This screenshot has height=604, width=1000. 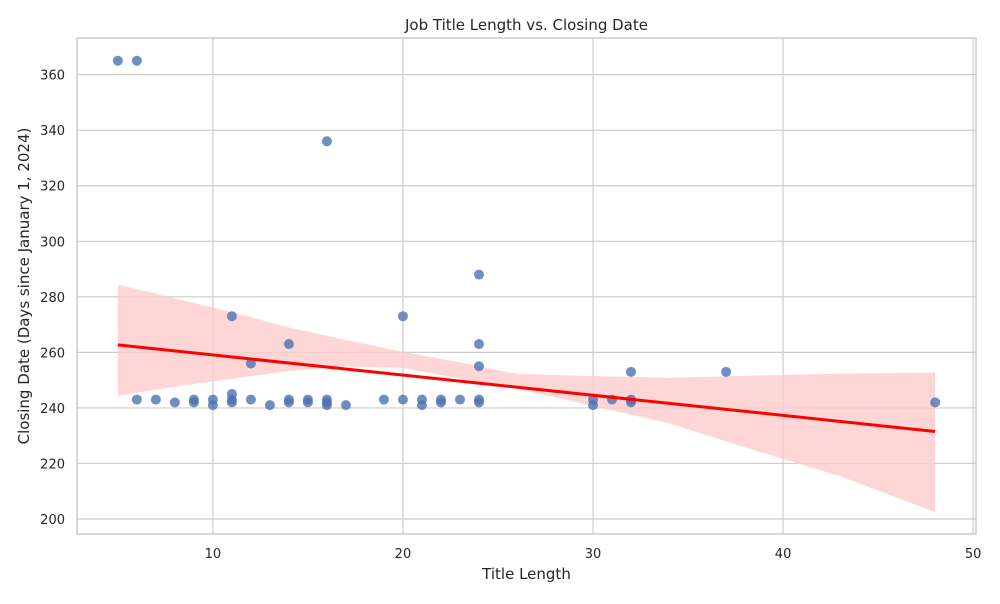 I want to click on y-tick-label: 360, so click(x=52, y=76).